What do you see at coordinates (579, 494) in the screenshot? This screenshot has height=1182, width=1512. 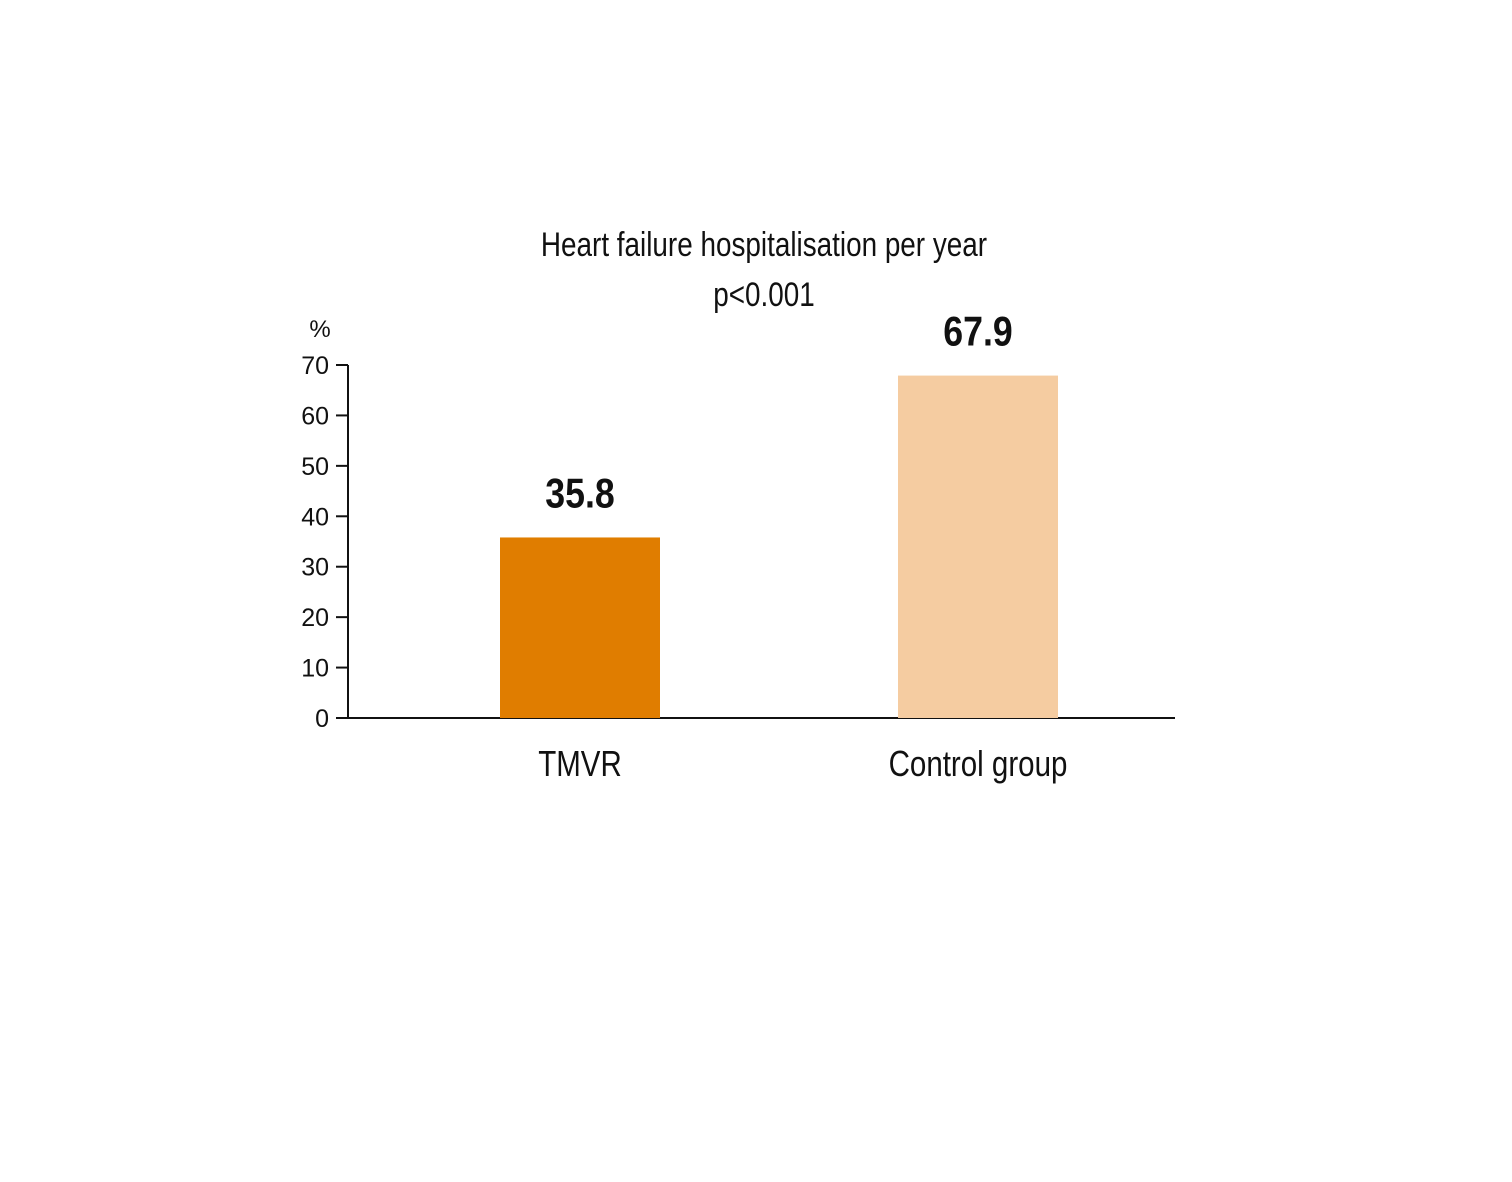 I see `data-label: 35.8` at bounding box center [579, 494].